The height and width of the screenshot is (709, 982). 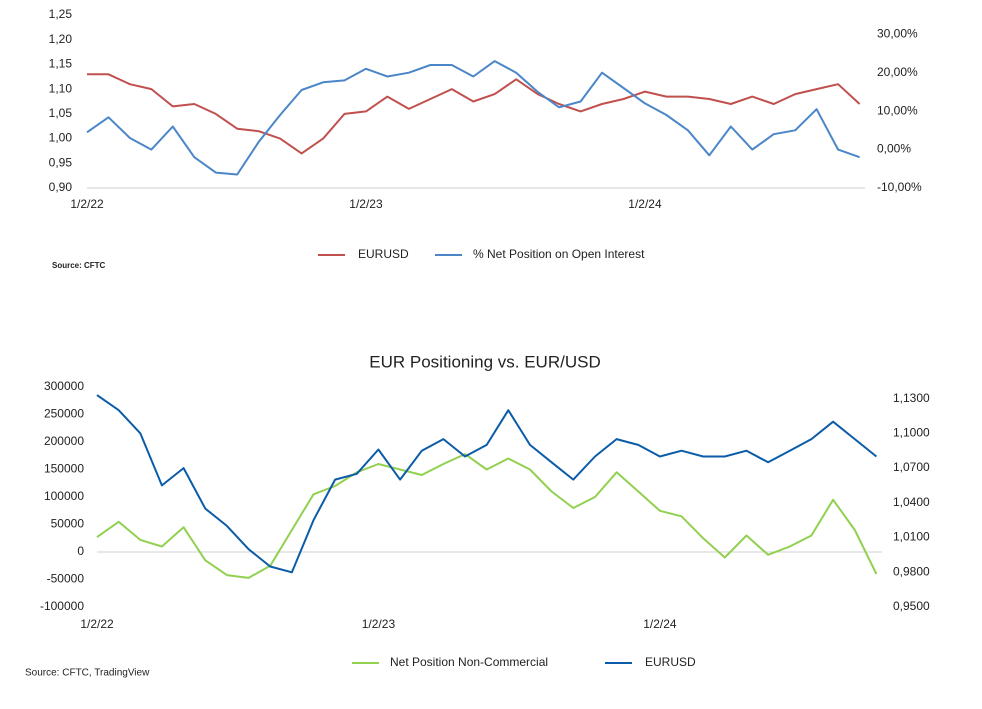 I want to click on y-tick-label: 1,0700, so click(x=911, y=467).